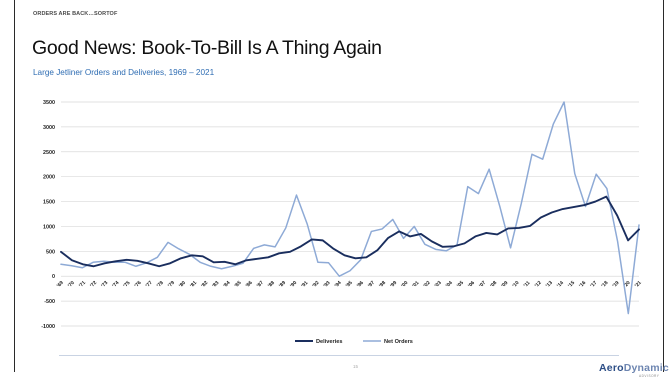 This screenshot has width=672, height=380. What do you see at coordinates (549, 284) in the screenshot?
I see `x-tick-label: '13` at bounding box center [549, 284].